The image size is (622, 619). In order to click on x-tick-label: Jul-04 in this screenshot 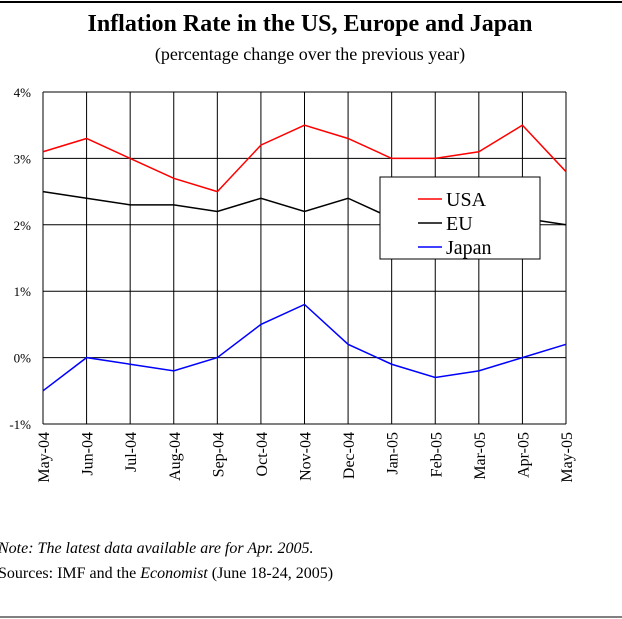, I will do `click(131, 452)`.